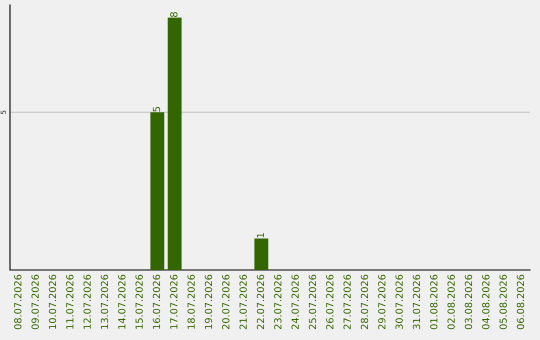  Describe the element at coordinates (174, 301) in the screenshot. I see `x-tick-label: 17.07.2026` at that location.